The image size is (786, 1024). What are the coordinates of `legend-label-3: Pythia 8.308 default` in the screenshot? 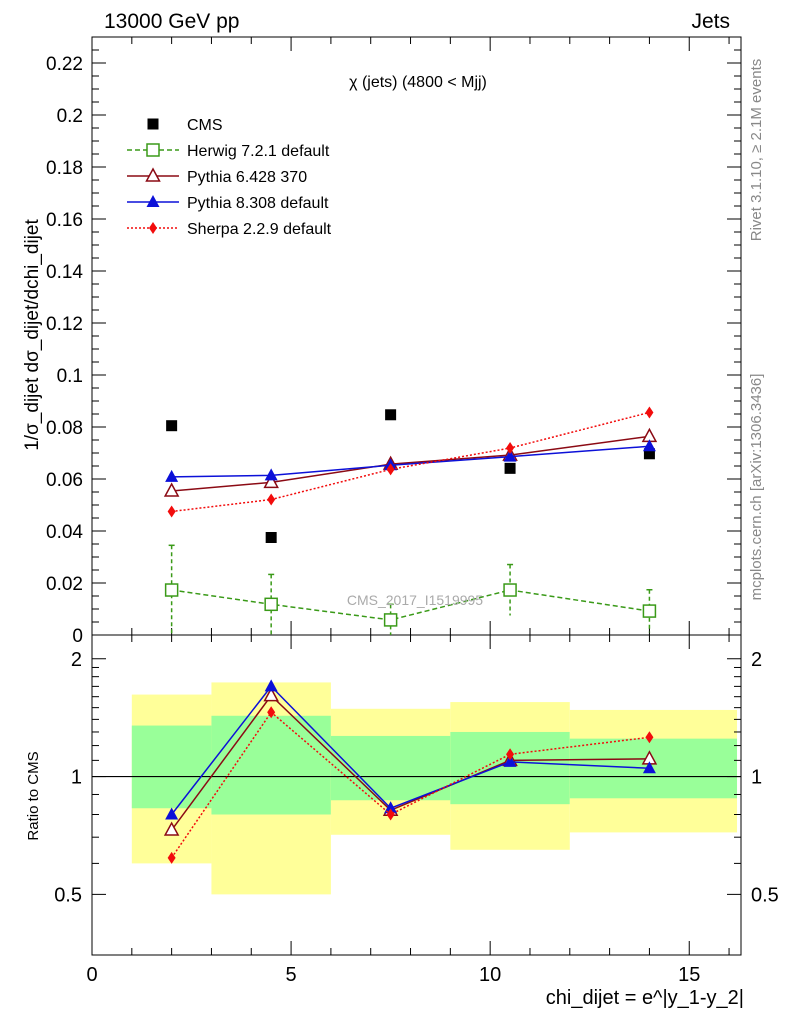 It's located at (258, 203).